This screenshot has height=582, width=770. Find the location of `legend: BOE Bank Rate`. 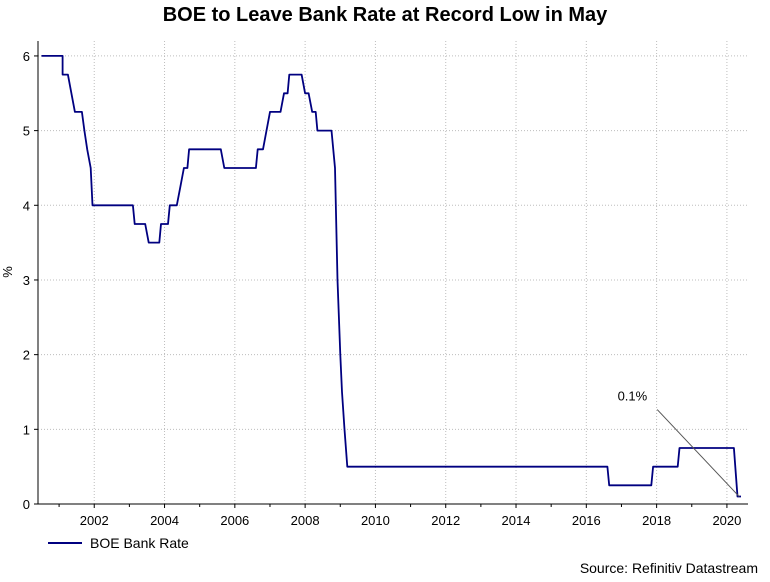

legend: BOE Bank Rate is located at coordinates (118, 543).